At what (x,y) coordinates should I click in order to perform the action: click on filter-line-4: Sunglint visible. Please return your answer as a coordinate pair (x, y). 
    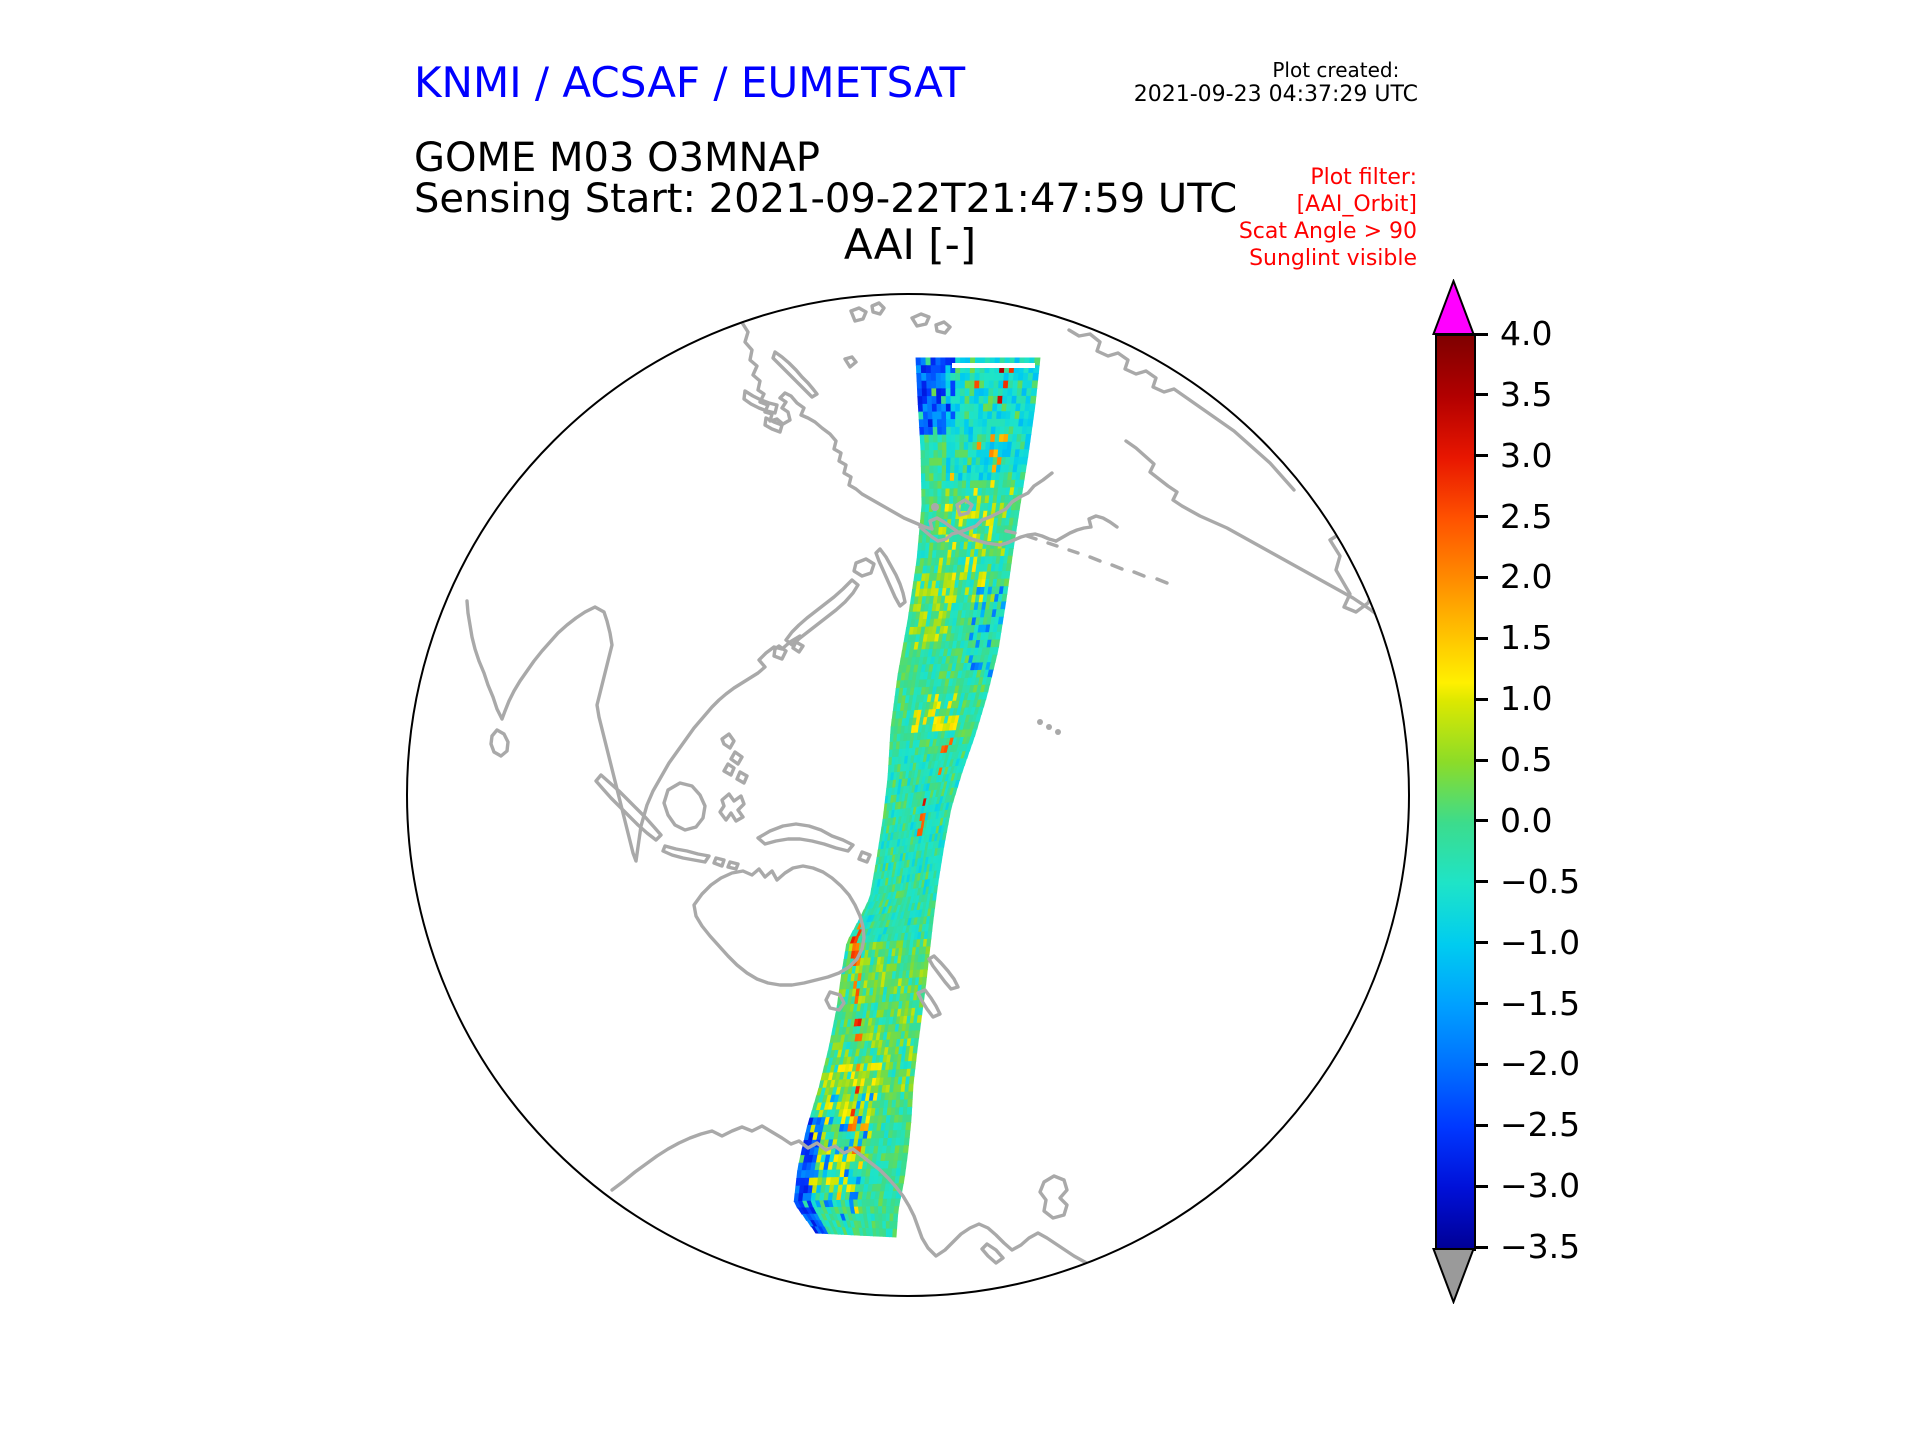
    Looking at the image, I should click on (1333, 258).